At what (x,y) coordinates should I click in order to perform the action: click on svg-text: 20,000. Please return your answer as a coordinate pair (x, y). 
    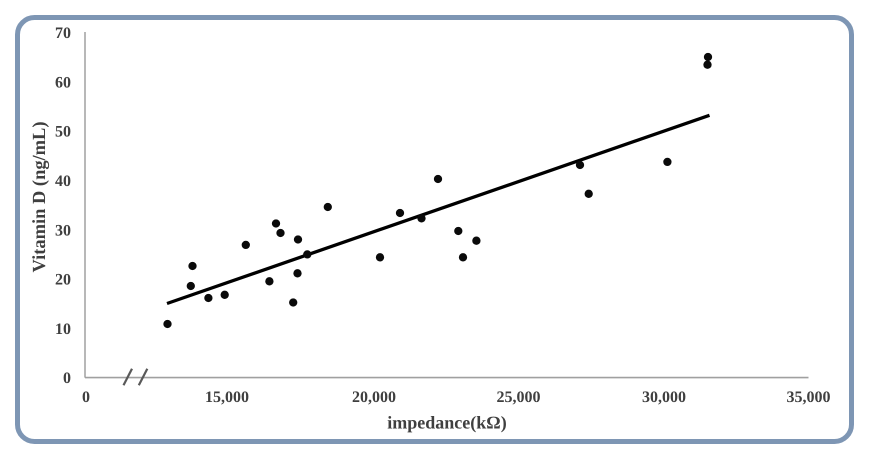
    Looking at the image, I should click on (374, 397).